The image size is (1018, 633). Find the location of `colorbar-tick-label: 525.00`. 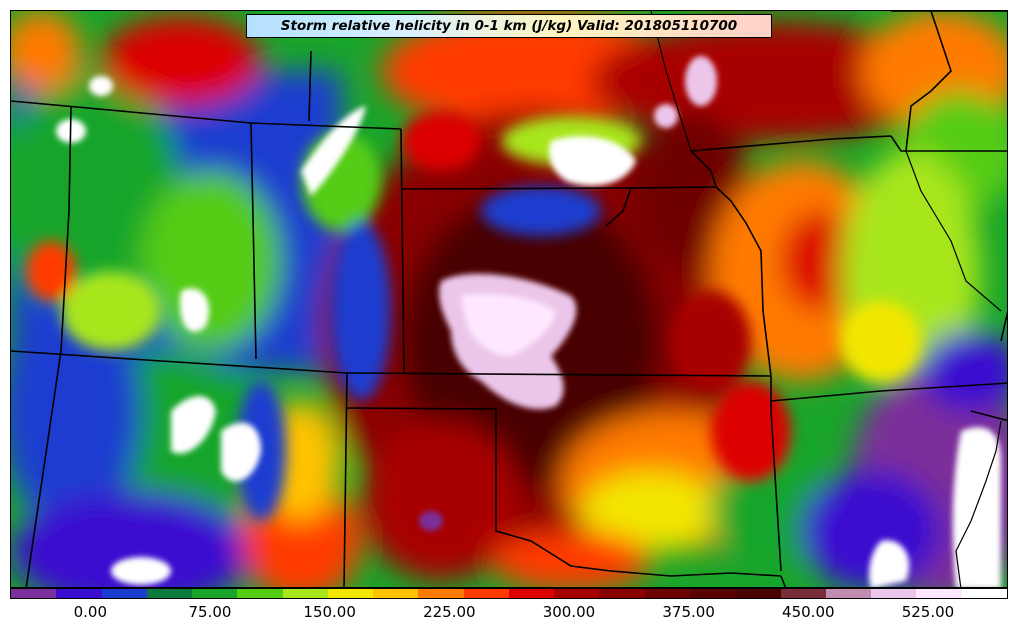

colorbar-tick-label: 525.00 is located at coordinates (928, 612).